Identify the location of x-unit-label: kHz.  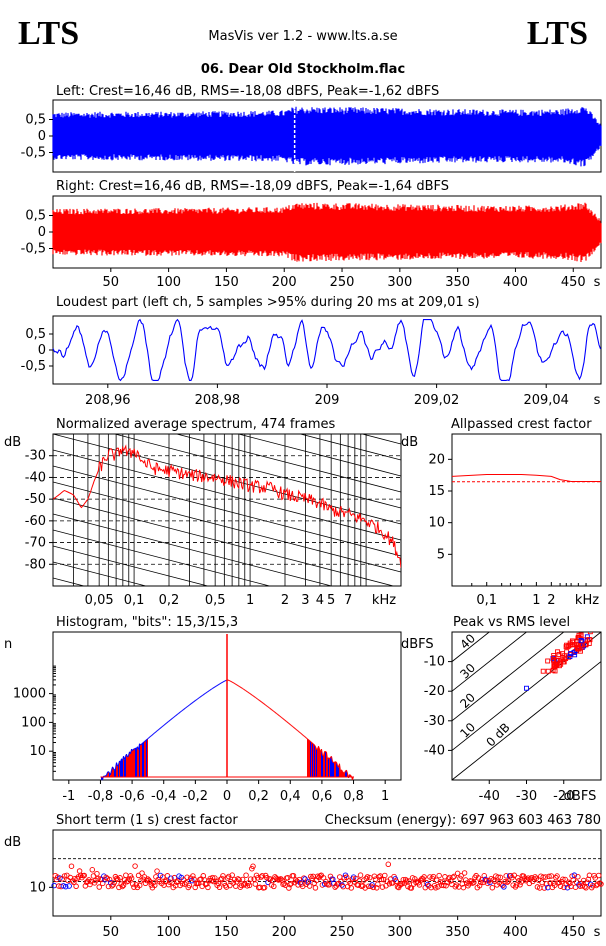
(384, 600).